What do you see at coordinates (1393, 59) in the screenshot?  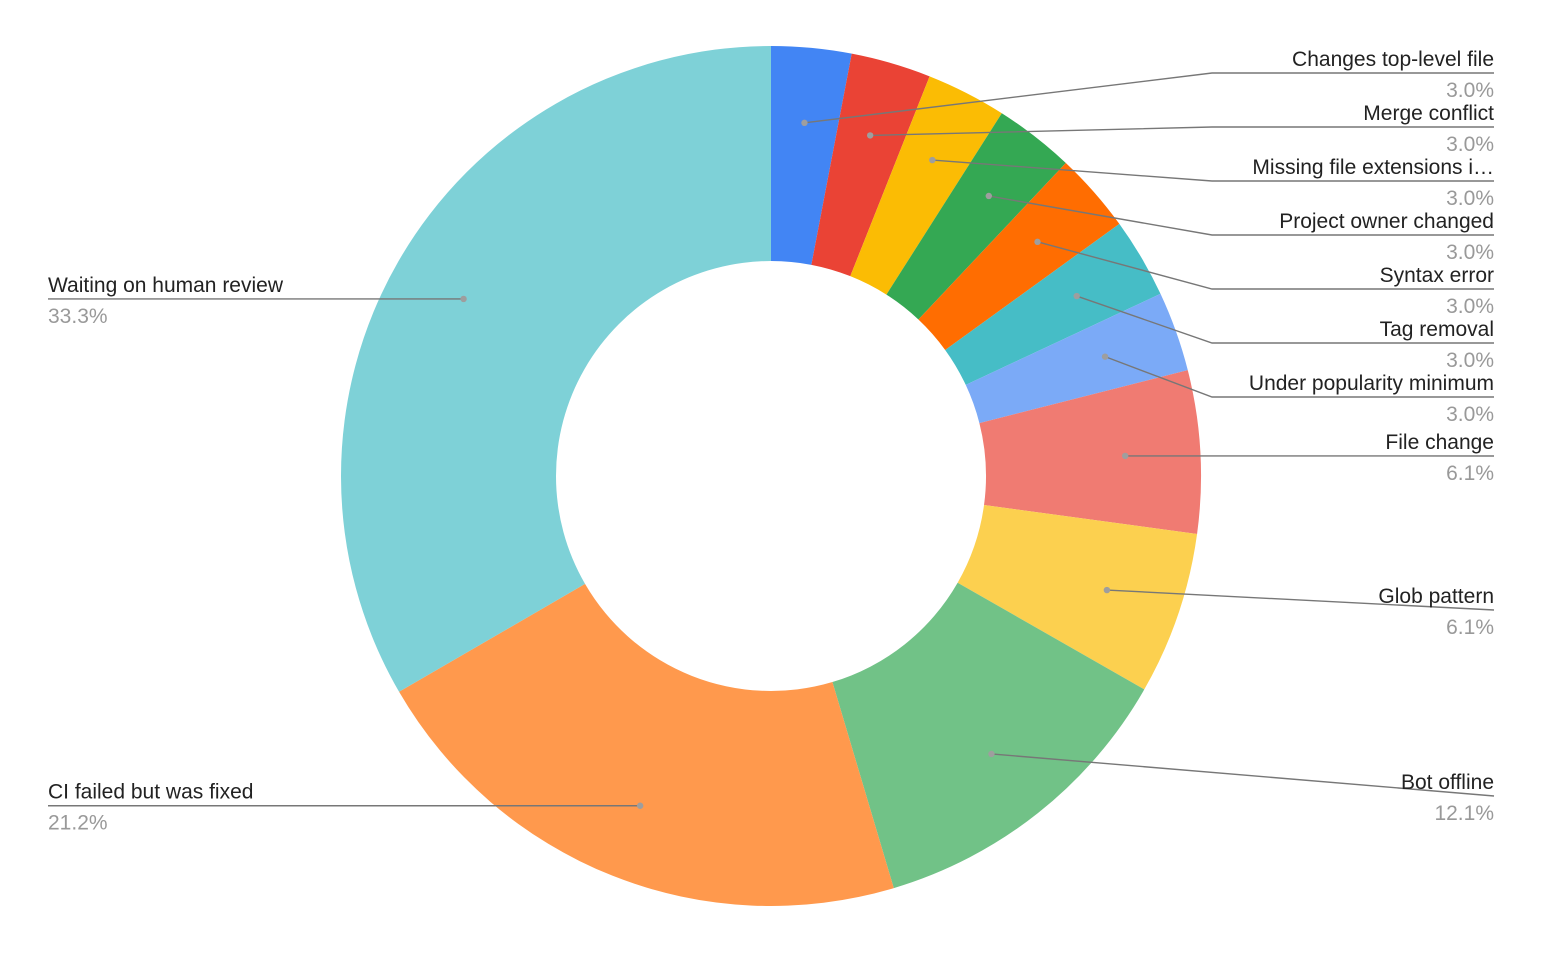 I see `slice-label-changes-top-level-file: Changes top-level file` at bounding box center [1393, 59].